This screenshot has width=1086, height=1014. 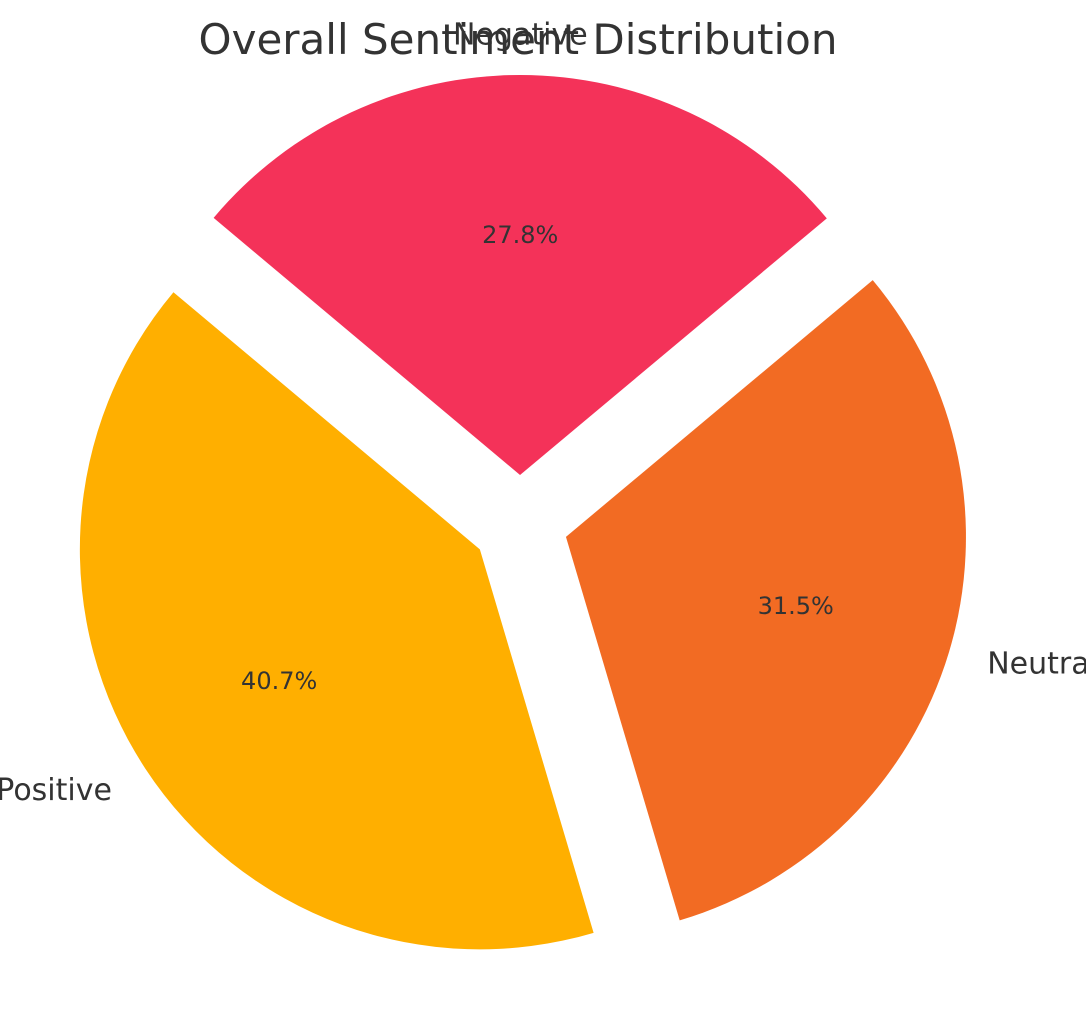 I want to click on slice-label-neutral: Neutral, so click(x=1036, y=663).